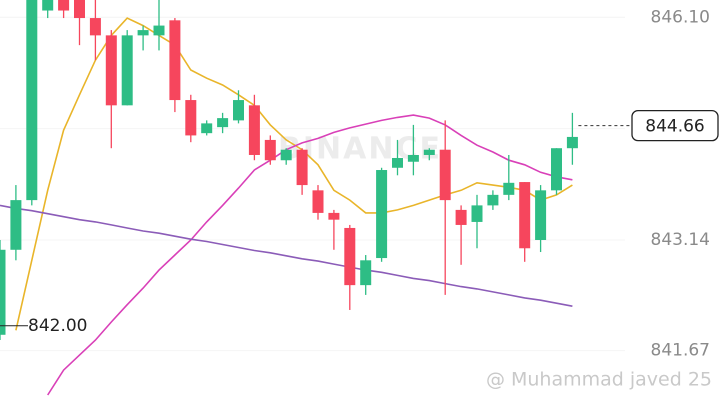 This screenshot has height=404, width=720. I want to click on y-tick-label: 843.14, so click(680, 240).